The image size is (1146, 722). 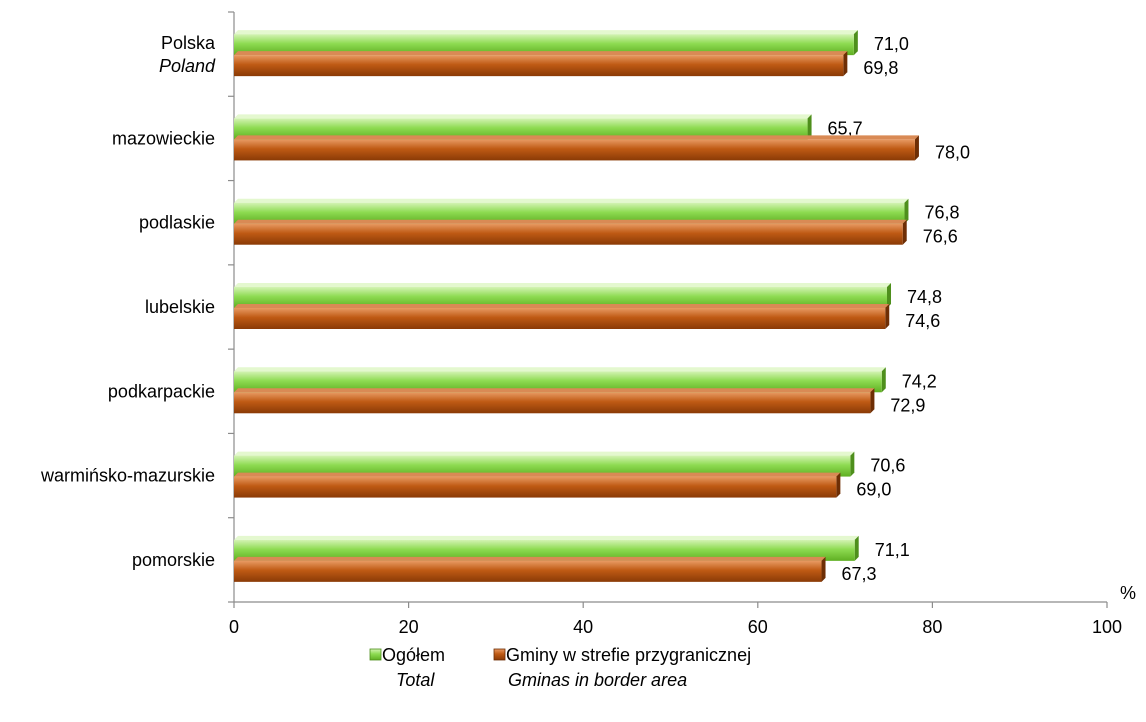 What do you see at coordinates (880, 68) in the screenshot?
I see `data-label: 69,8` at bounding box center [880, 68].